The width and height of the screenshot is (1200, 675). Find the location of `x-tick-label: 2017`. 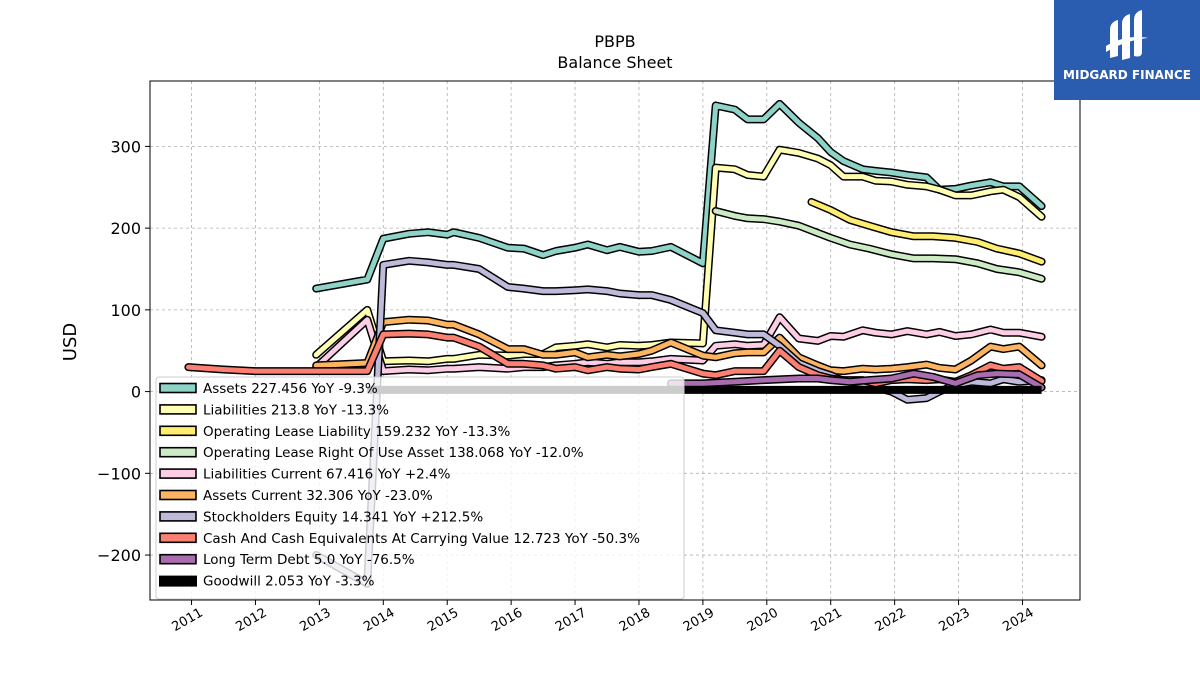

x-tick-label: 2017 is located at coordinates (571, 620).